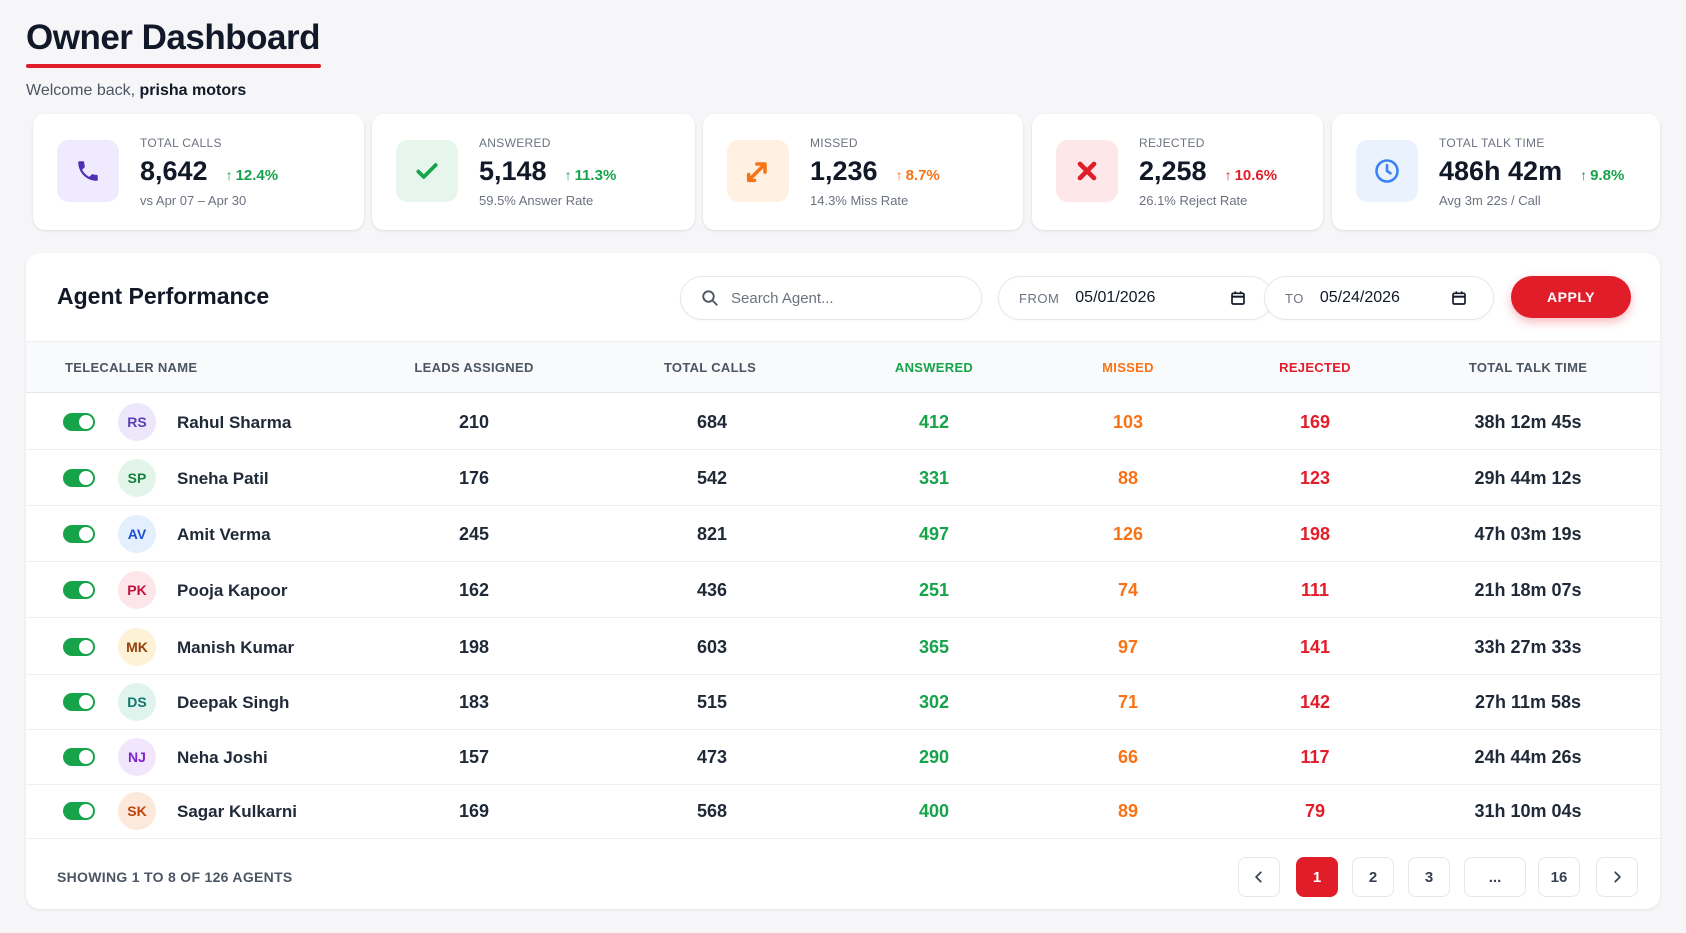 Image resolution: width=1686 pixels, height=933 pixels. I want to click on agent-name: Neha Joshi, so click(222, 757).